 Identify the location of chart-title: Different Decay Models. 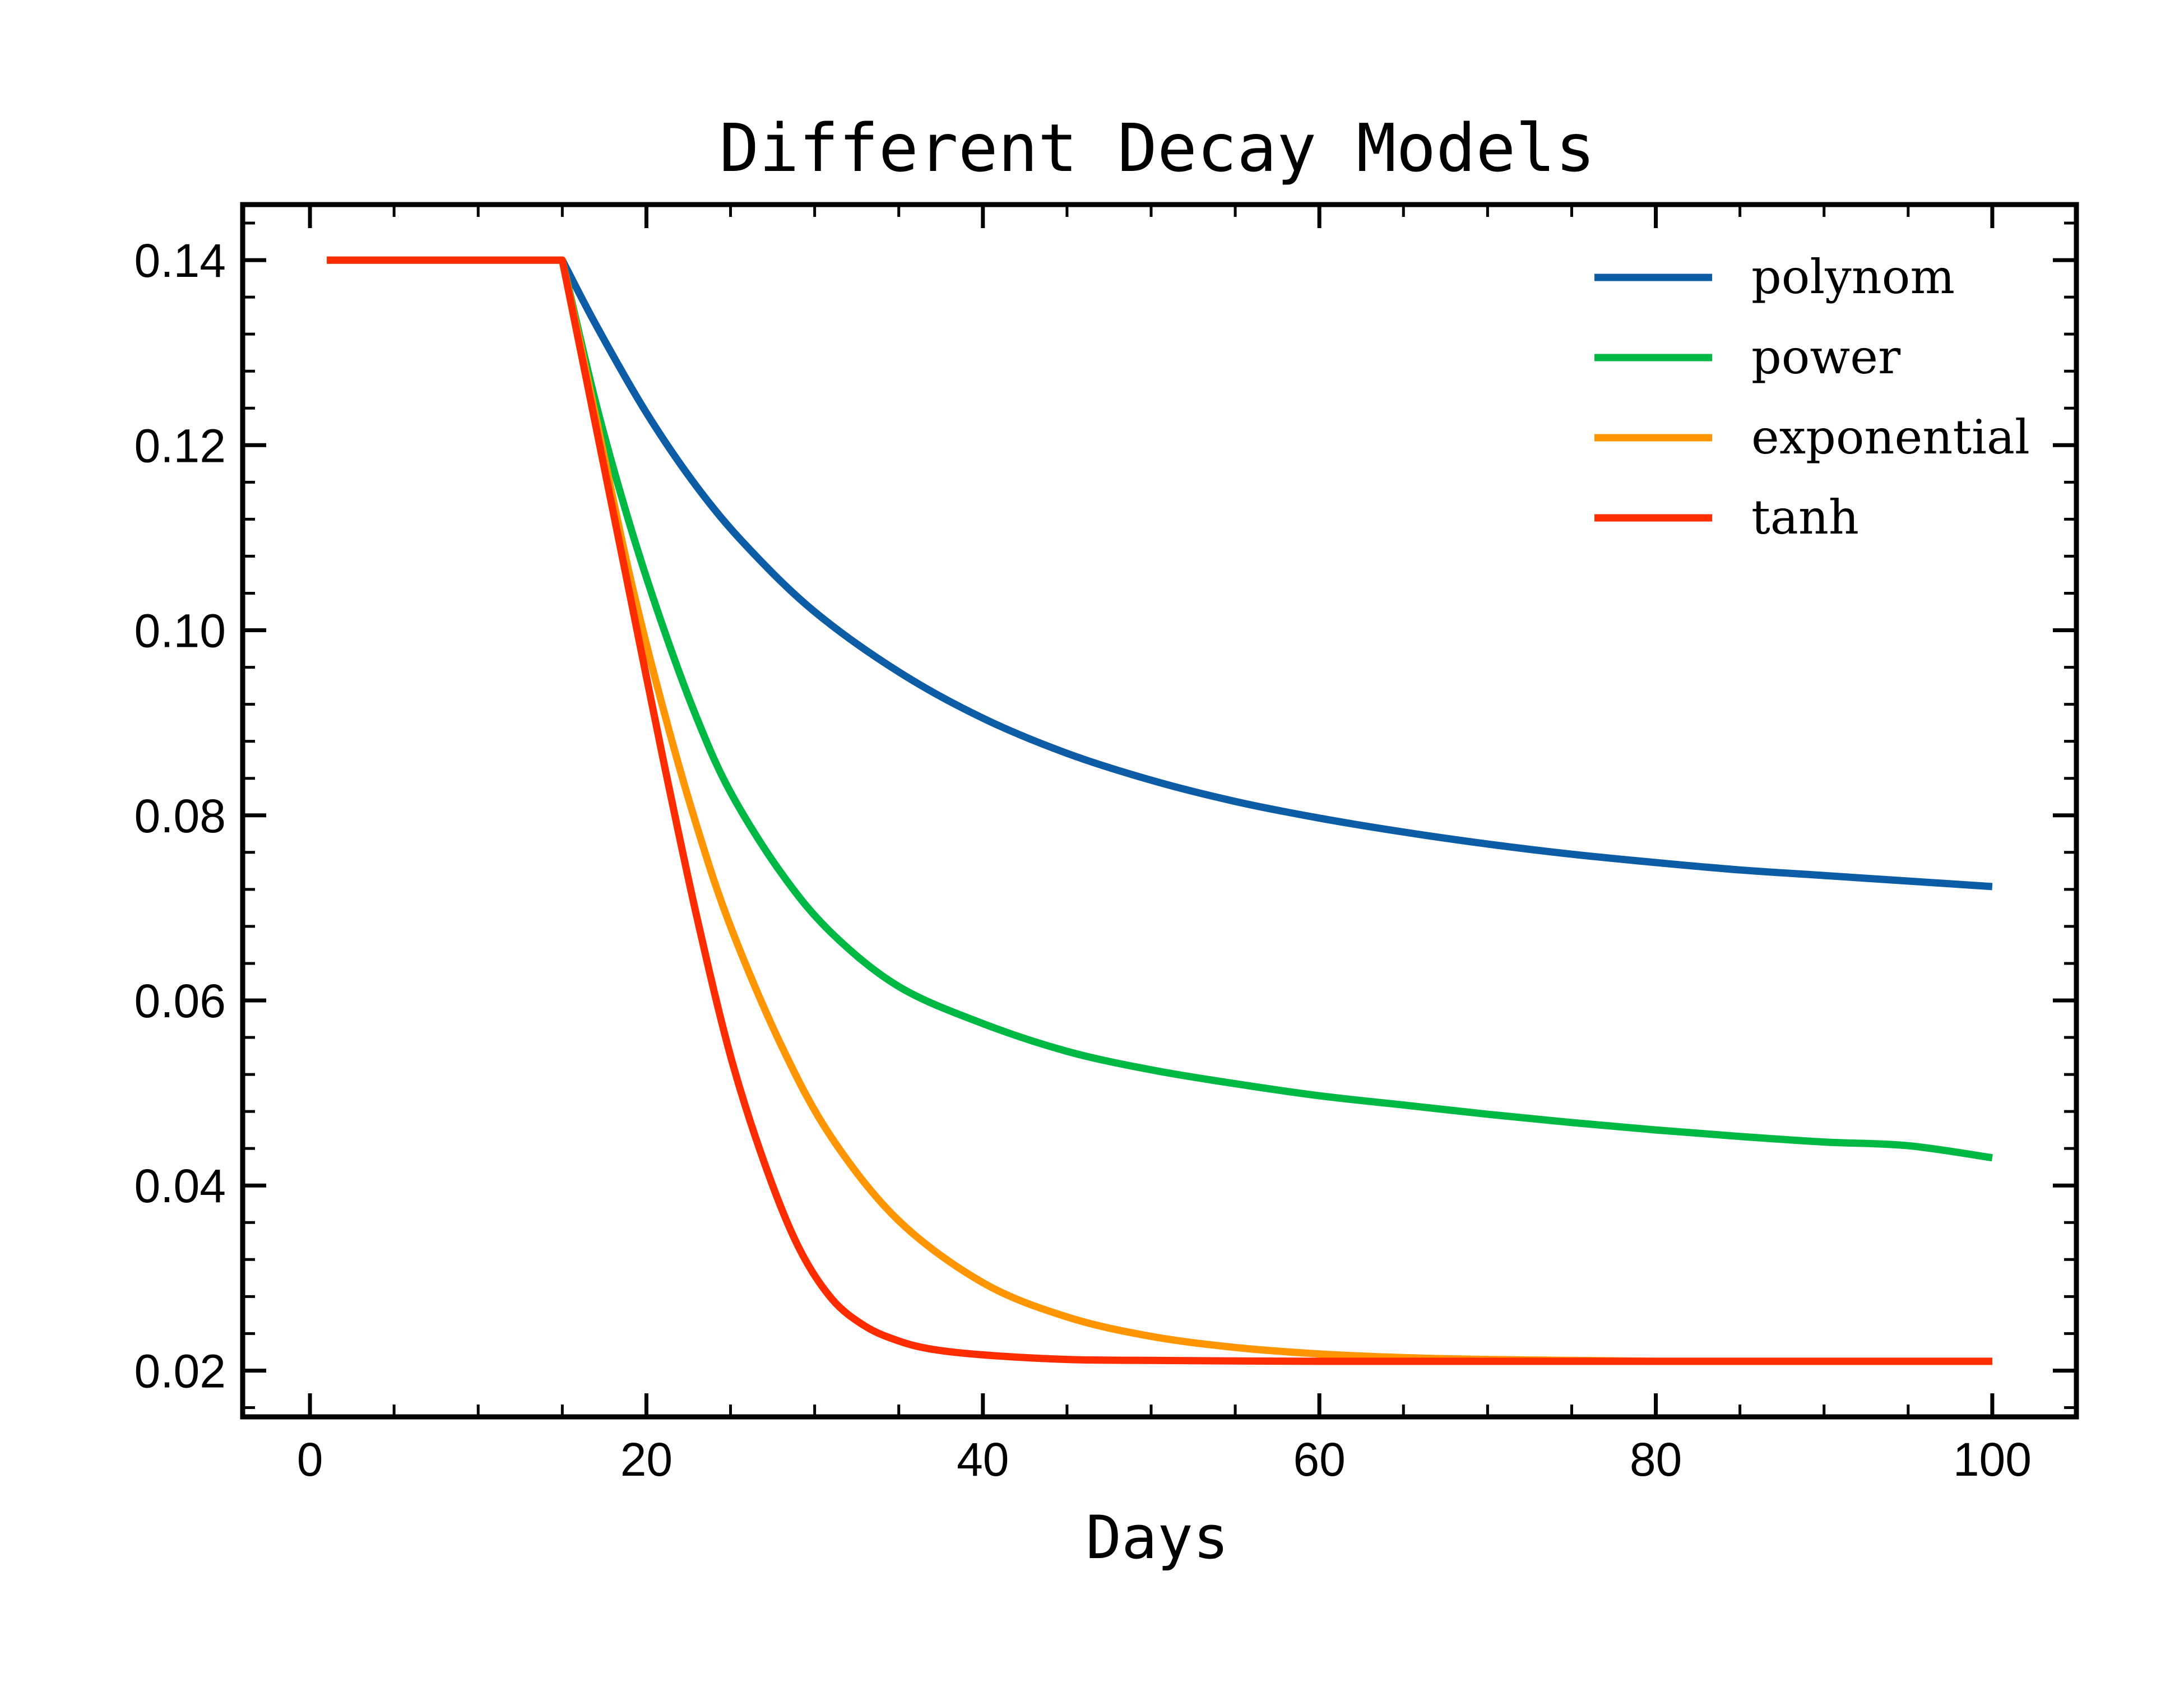
(1158, 148).